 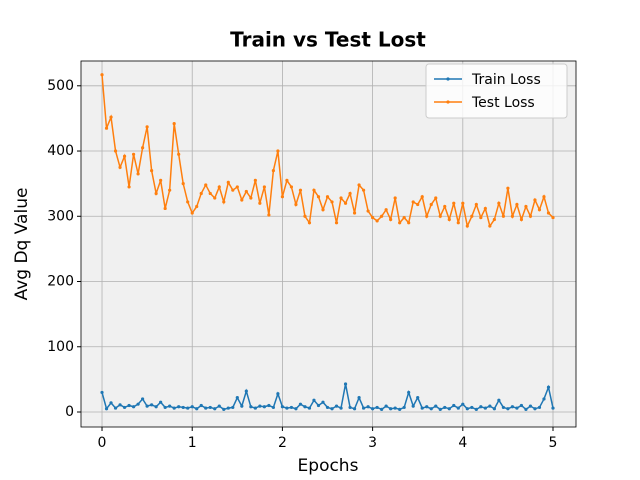 What do you see at coordinates (60, 216) in the screenshot?
I see `y-tick-label: 300` at bounding box center [60, 216].